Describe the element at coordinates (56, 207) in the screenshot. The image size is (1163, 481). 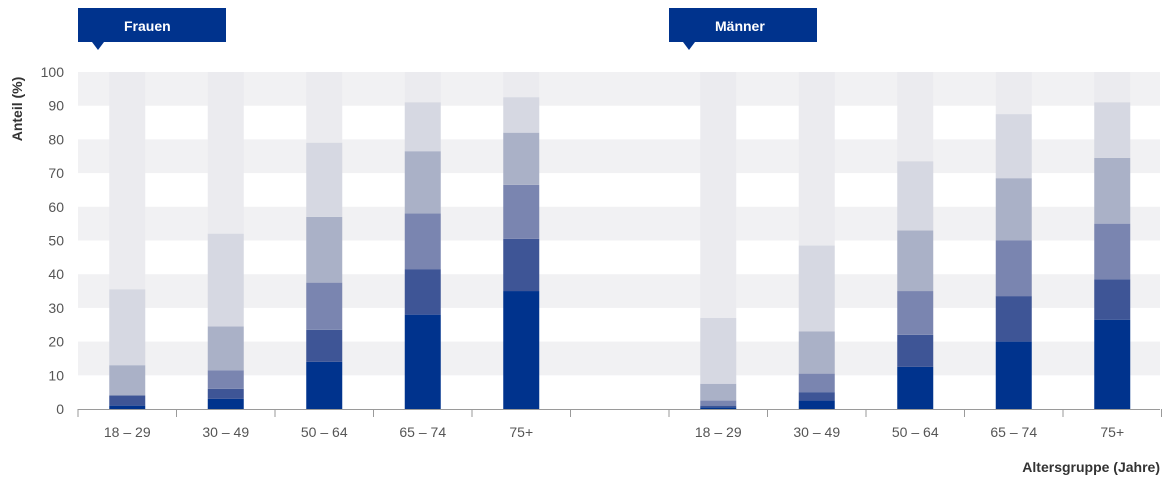
I see `y-tick-label: 60` at that location.